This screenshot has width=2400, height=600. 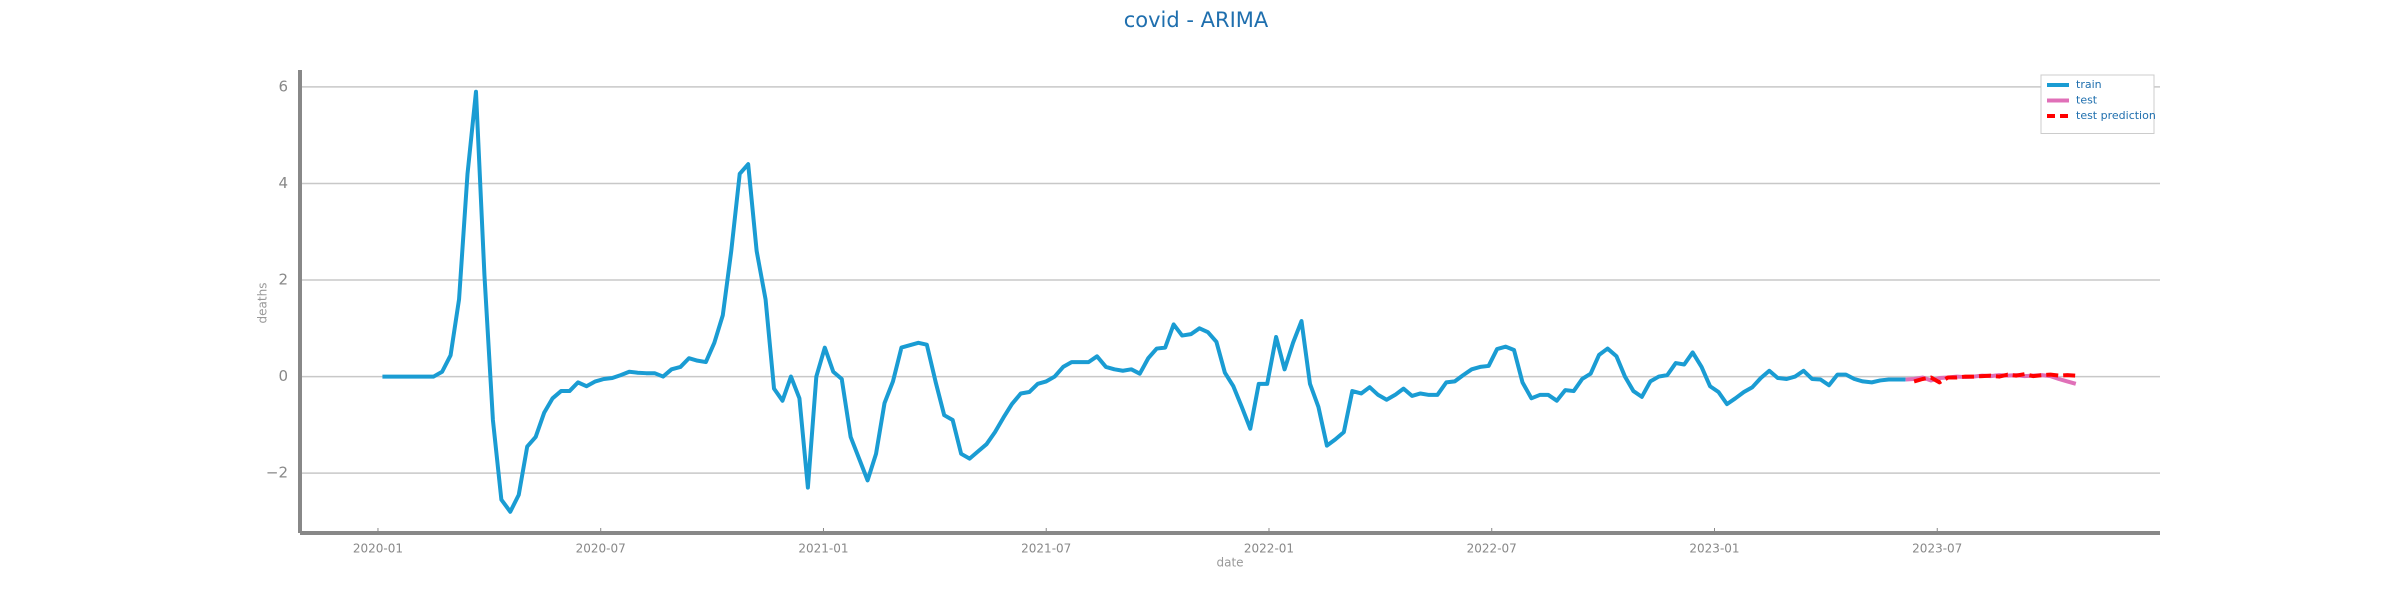 I want to click on y-tick-label: 0, so click(x=283, y=376).